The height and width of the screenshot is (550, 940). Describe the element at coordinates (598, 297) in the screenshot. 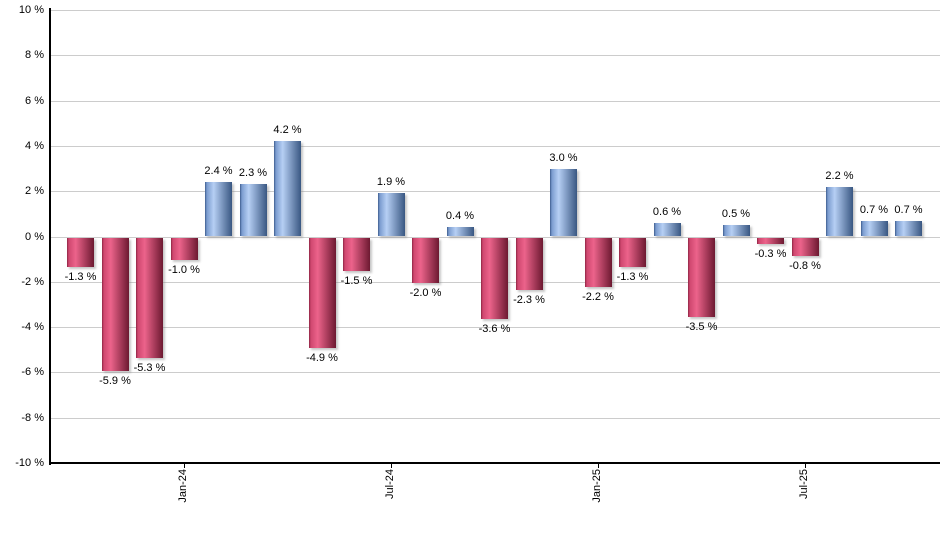

I see `bar-value-label: -2.2 %` at that location.